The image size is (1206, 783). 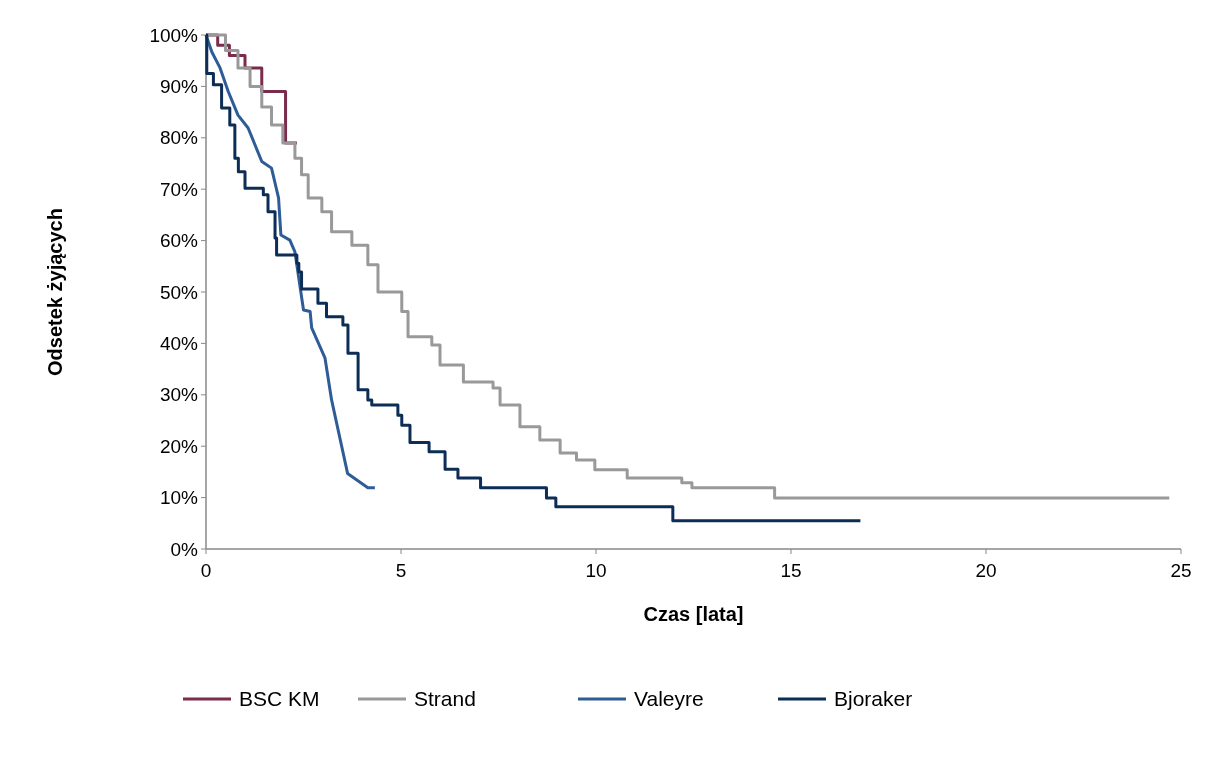 What do you see at coordinates (179, 292) in the screenshot?
I see `y-tick-label: 50%` at bounding box center [179, 292].